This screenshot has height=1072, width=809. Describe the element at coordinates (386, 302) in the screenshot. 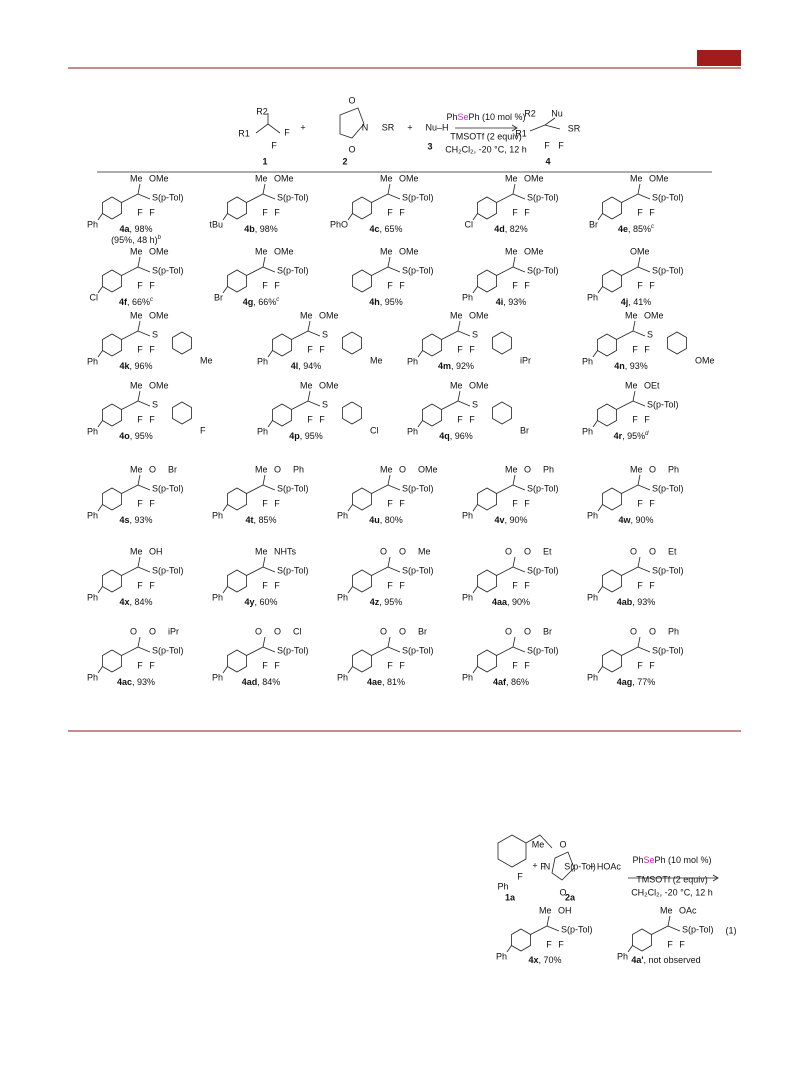

I see `compound-label: 4h, 95%` at that location.